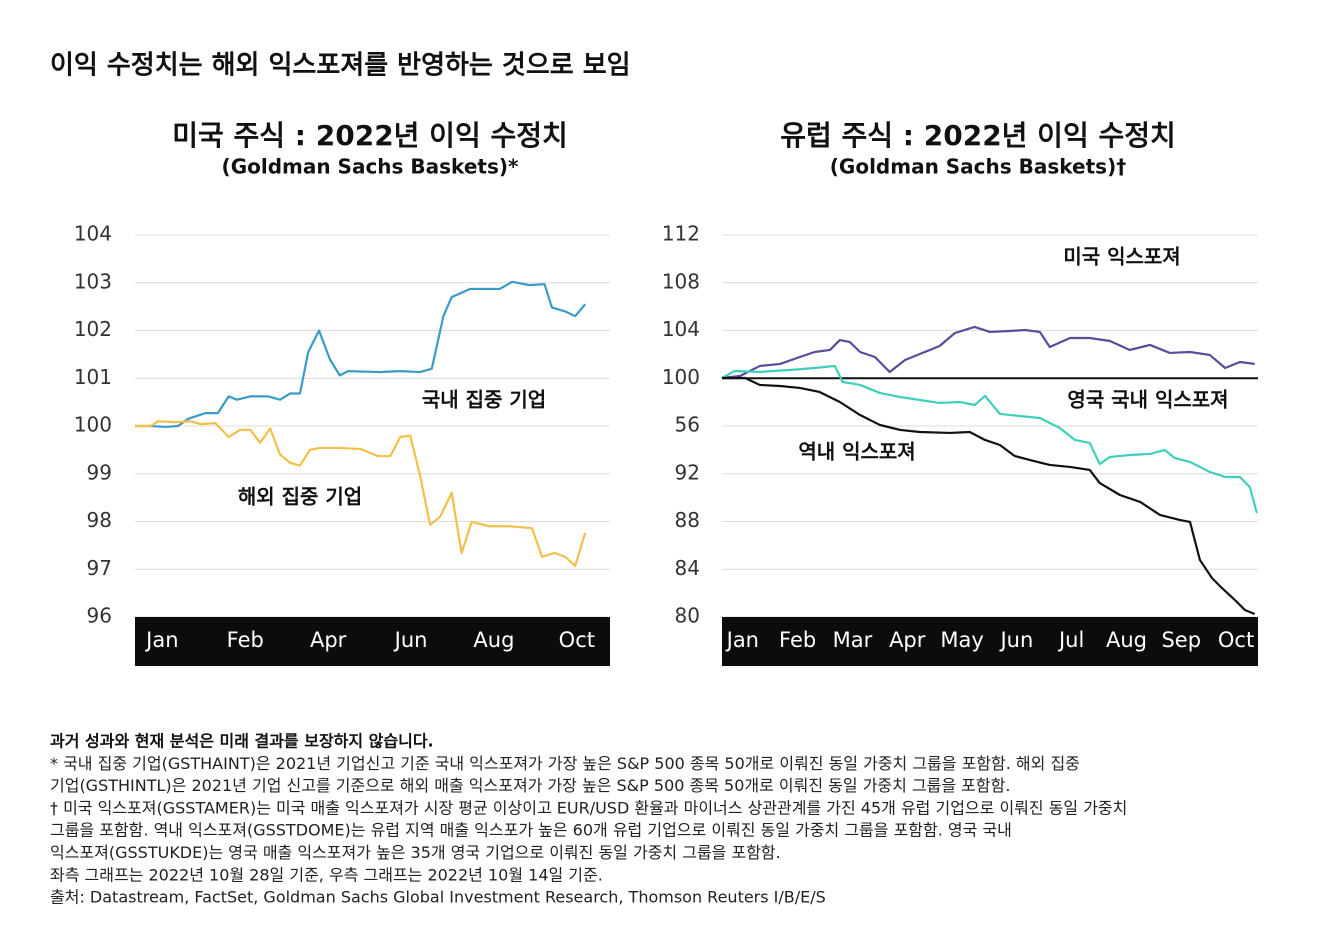 The height and width of the screenshot is (938, 1325). I want to click on series-label: 해외 집중 기업, so click(300, 497).